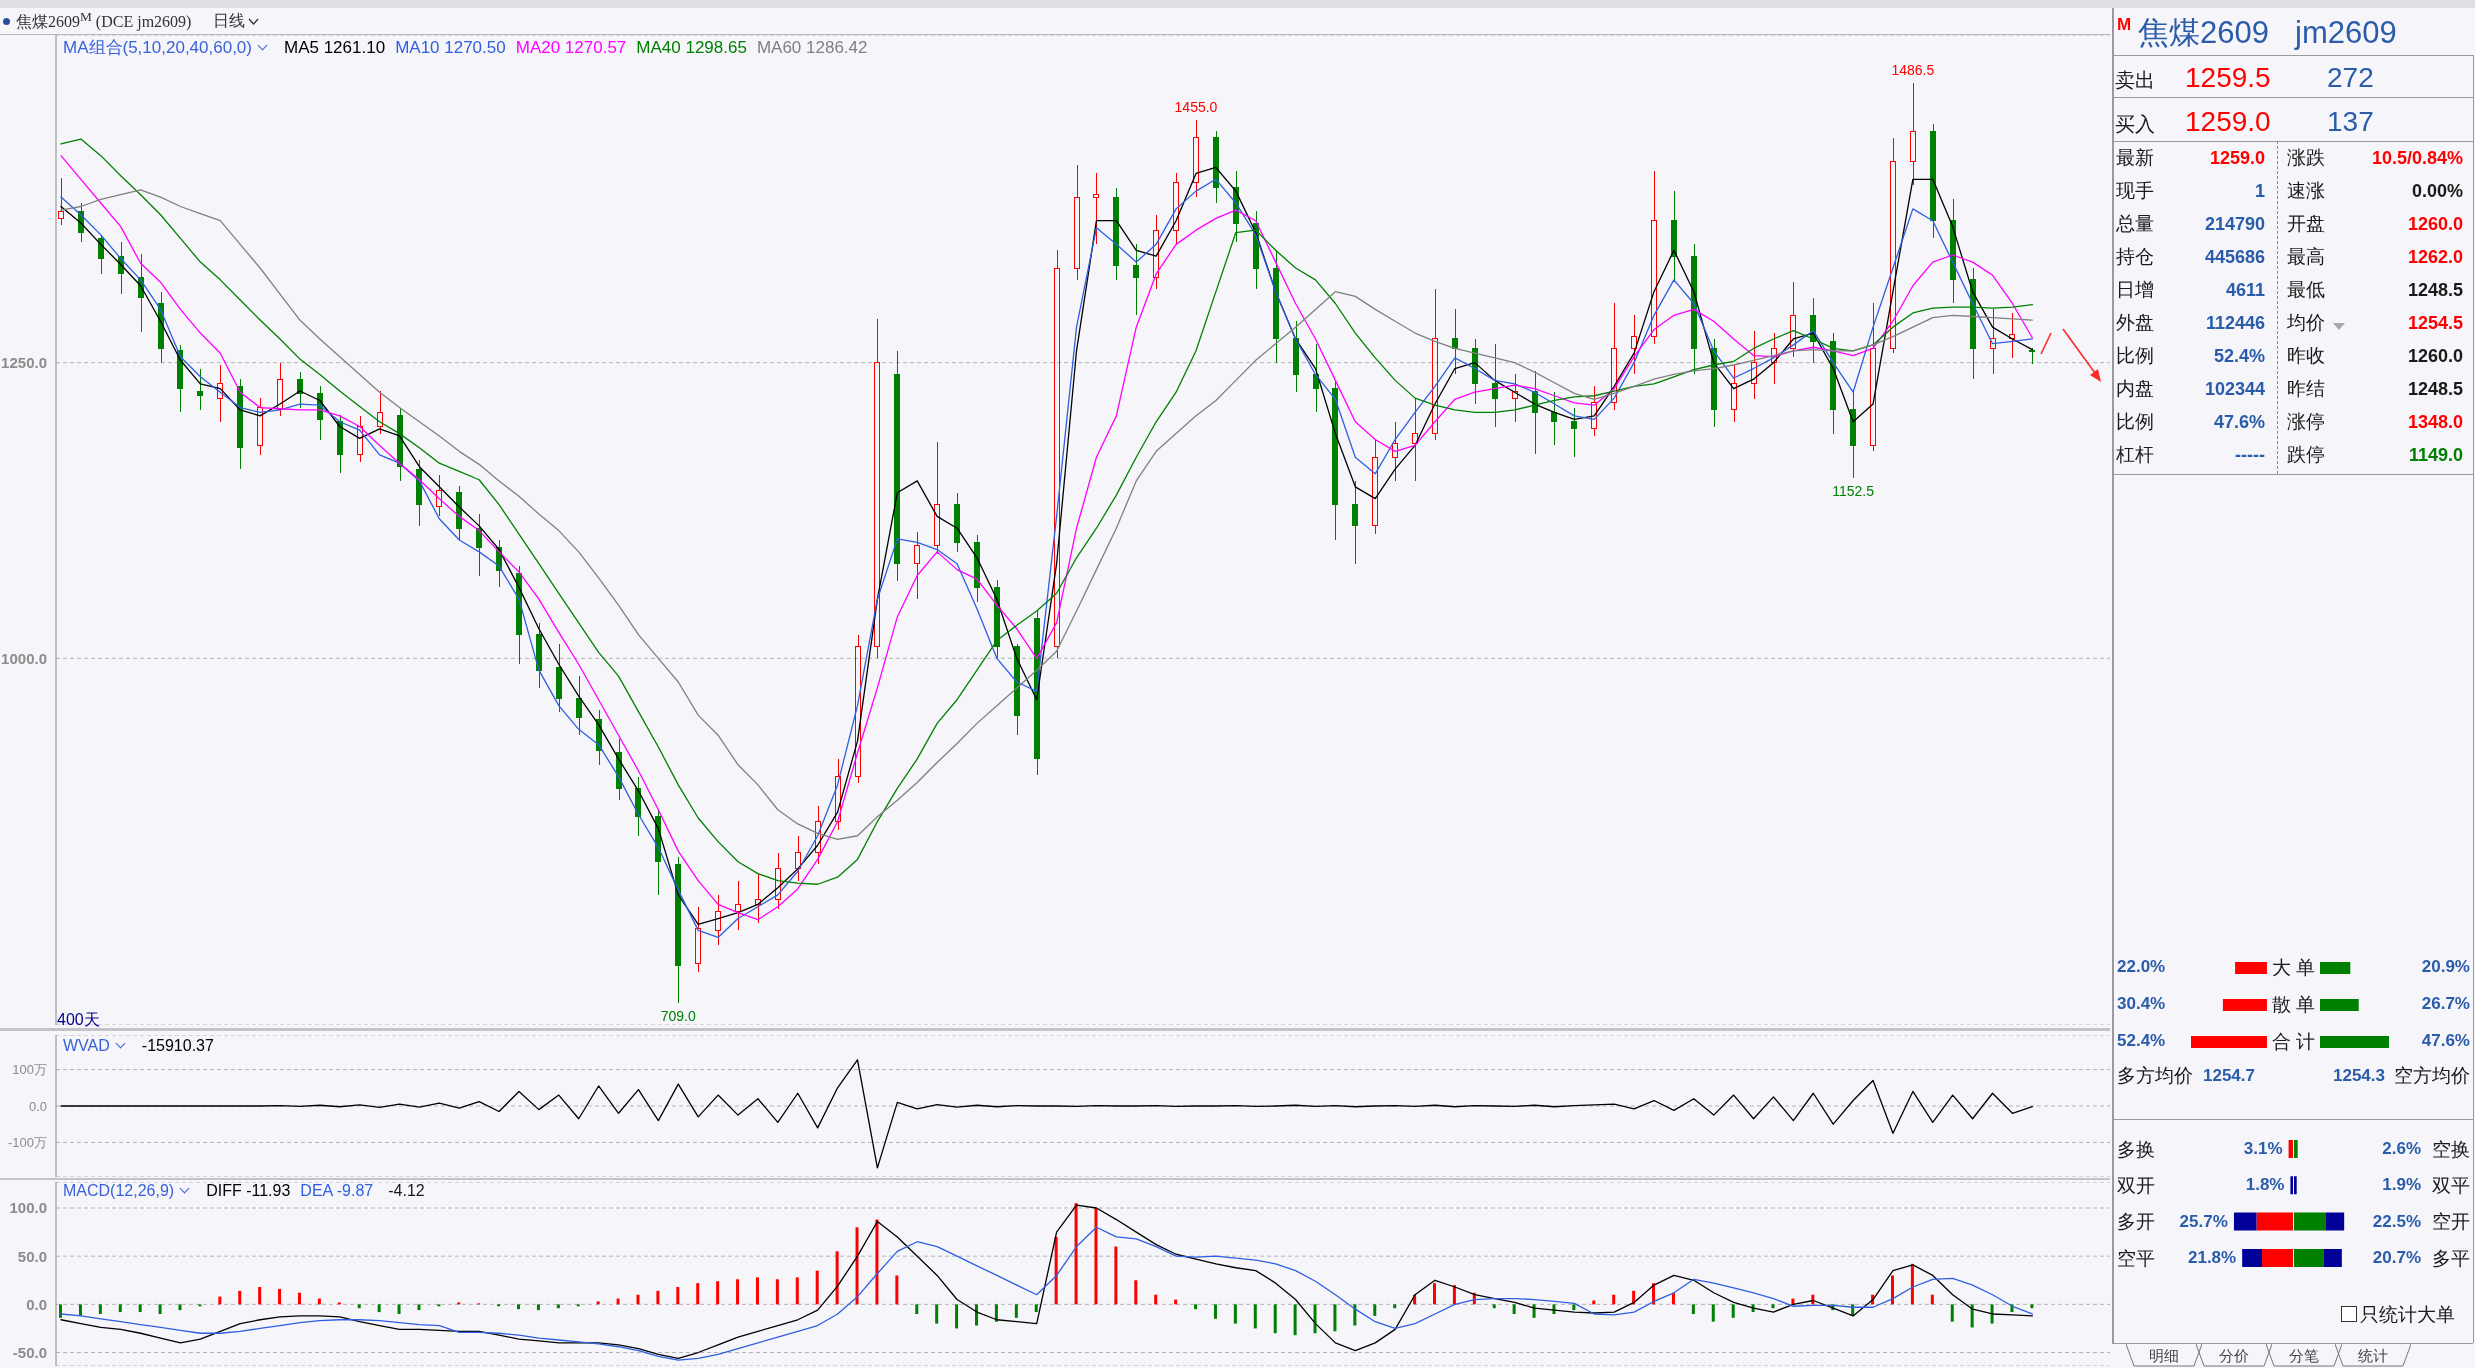  Describe the element at coordinates (2135, 323) in the screenshot. I see `text: 外盘` at that location.